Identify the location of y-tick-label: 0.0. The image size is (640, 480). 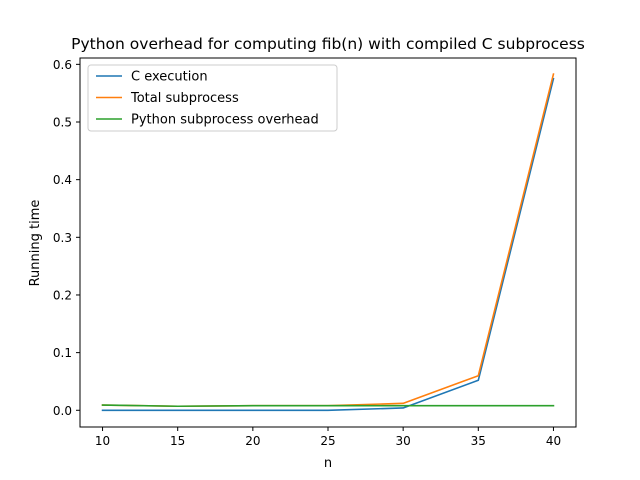
(62, 411).